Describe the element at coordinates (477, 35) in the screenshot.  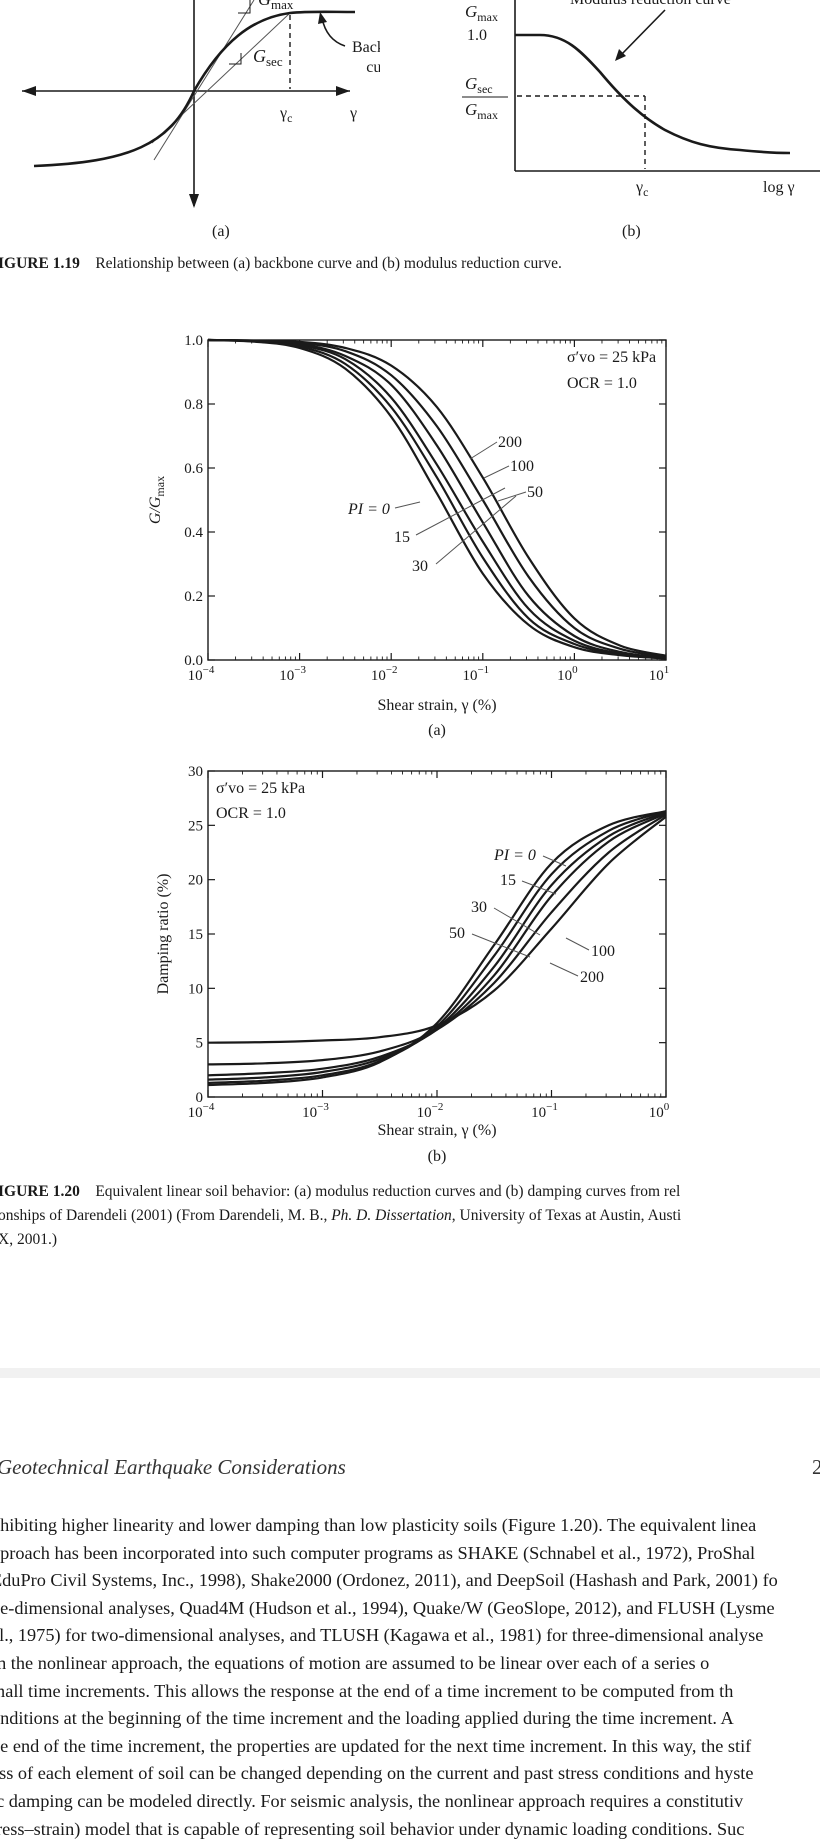
I see `fig119b-one-tick: 1.0` at that location.